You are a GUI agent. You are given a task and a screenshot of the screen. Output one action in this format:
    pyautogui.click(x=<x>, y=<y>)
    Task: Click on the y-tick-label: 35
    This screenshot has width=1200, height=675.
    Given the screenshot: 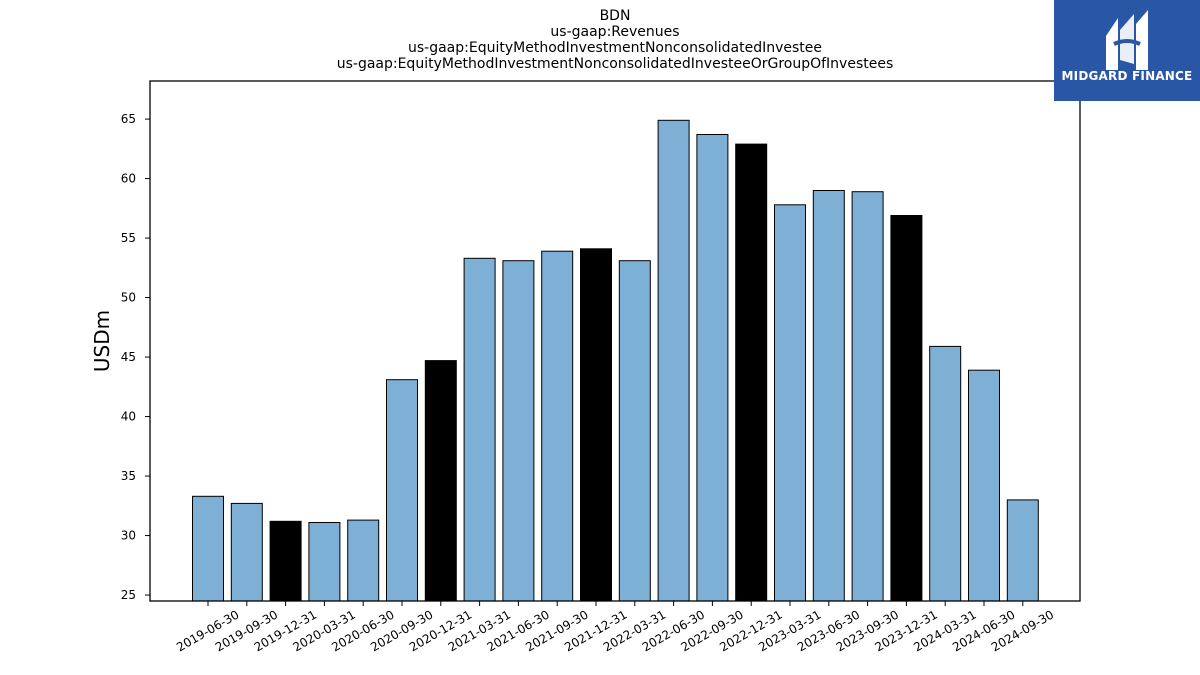 What is the action you would take?
    pyautogui.click(x=128, y=476)
    